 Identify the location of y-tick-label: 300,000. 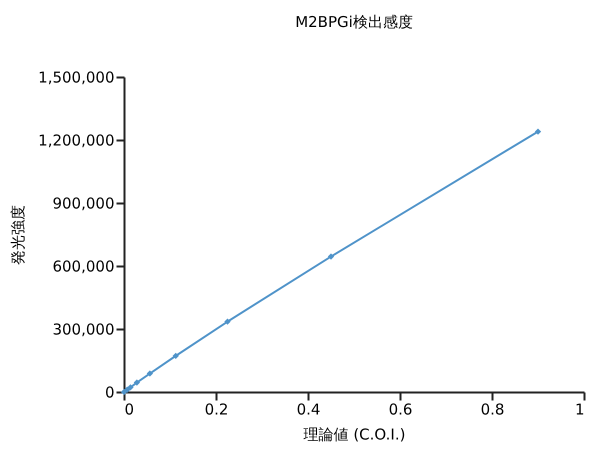
(83, 329).